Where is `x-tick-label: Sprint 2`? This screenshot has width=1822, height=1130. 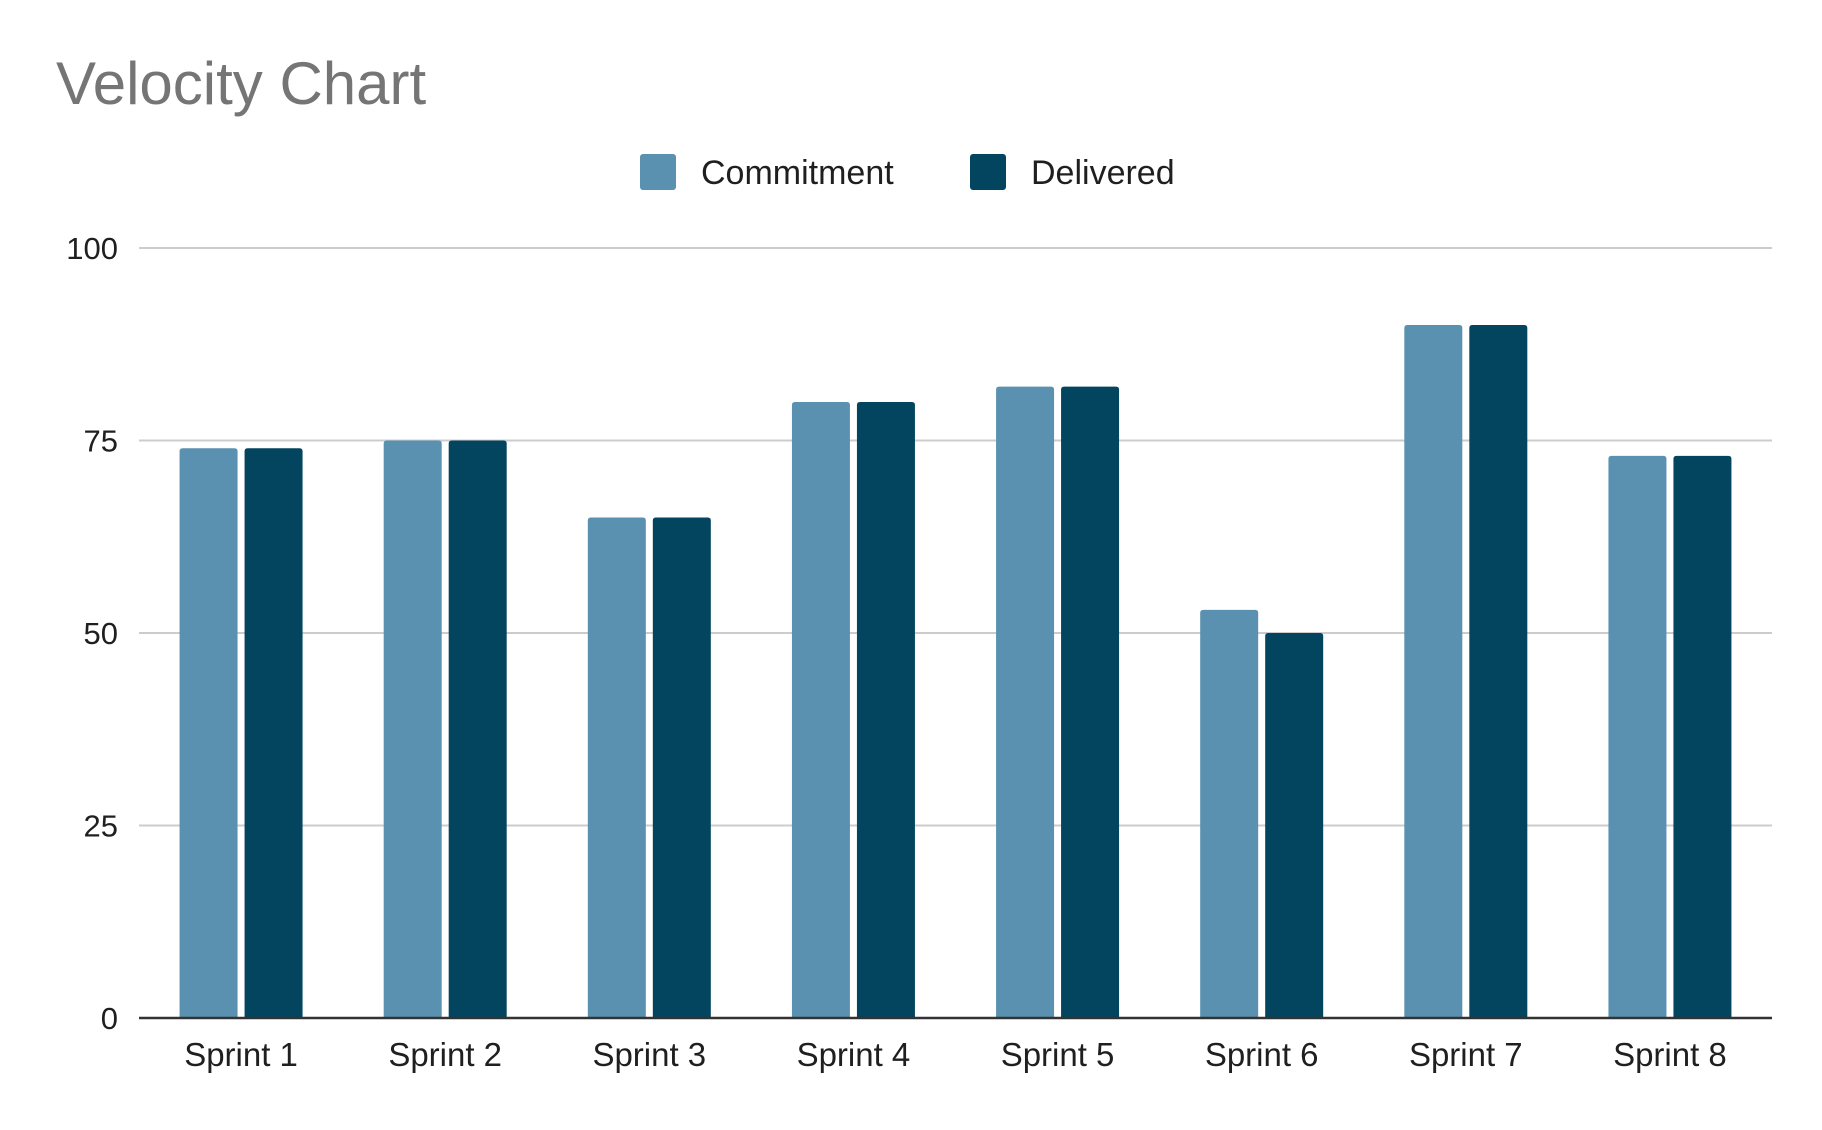
x-tick-label: Sprint 2 is located at coordinates (445, 1054).